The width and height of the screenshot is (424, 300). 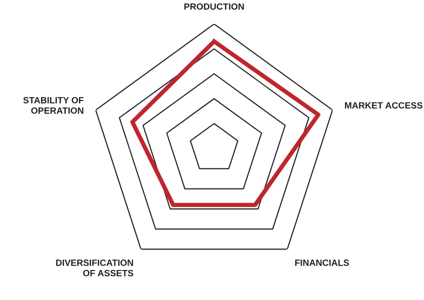 What do you see at coordinates (383, 105) in the screenshot?
I see `spoke-label: MARKET ACCESS` at bounding box center [383, 105].